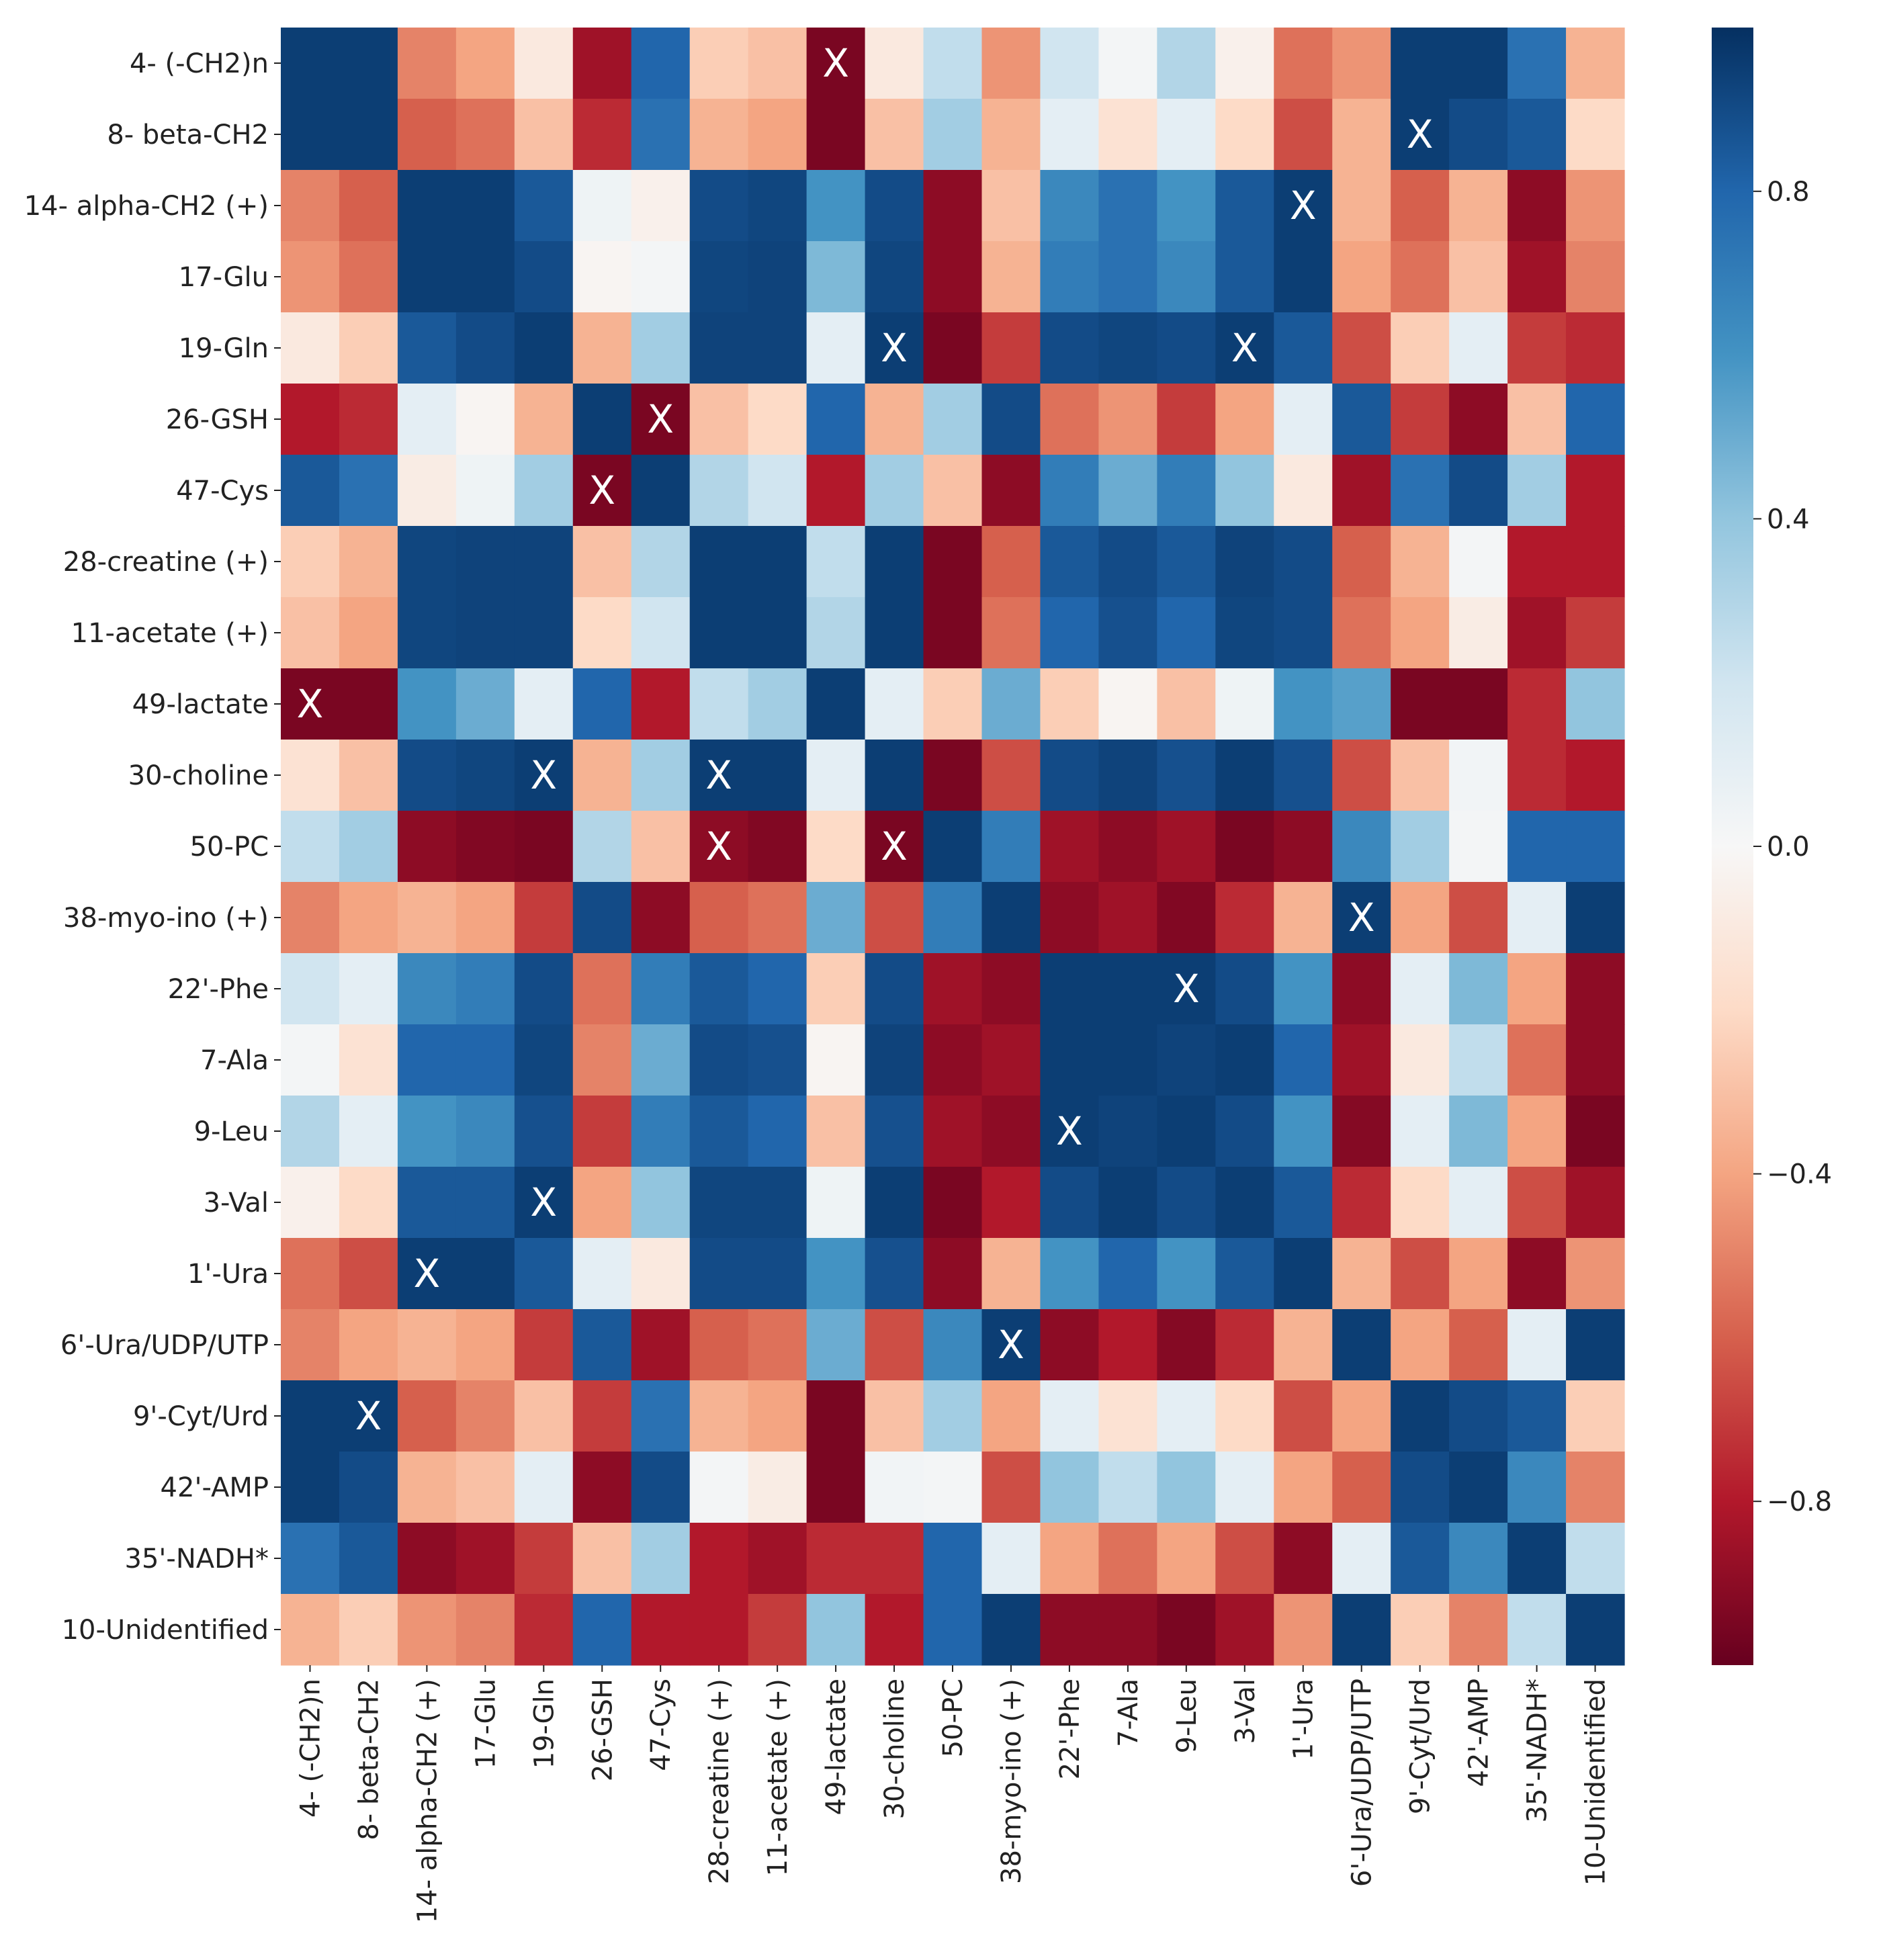  What do you see at coordinates (234, 1060) in the screenshot?
I see `y-tick-label: 7-Ala` at bounding box center [234, 1060].